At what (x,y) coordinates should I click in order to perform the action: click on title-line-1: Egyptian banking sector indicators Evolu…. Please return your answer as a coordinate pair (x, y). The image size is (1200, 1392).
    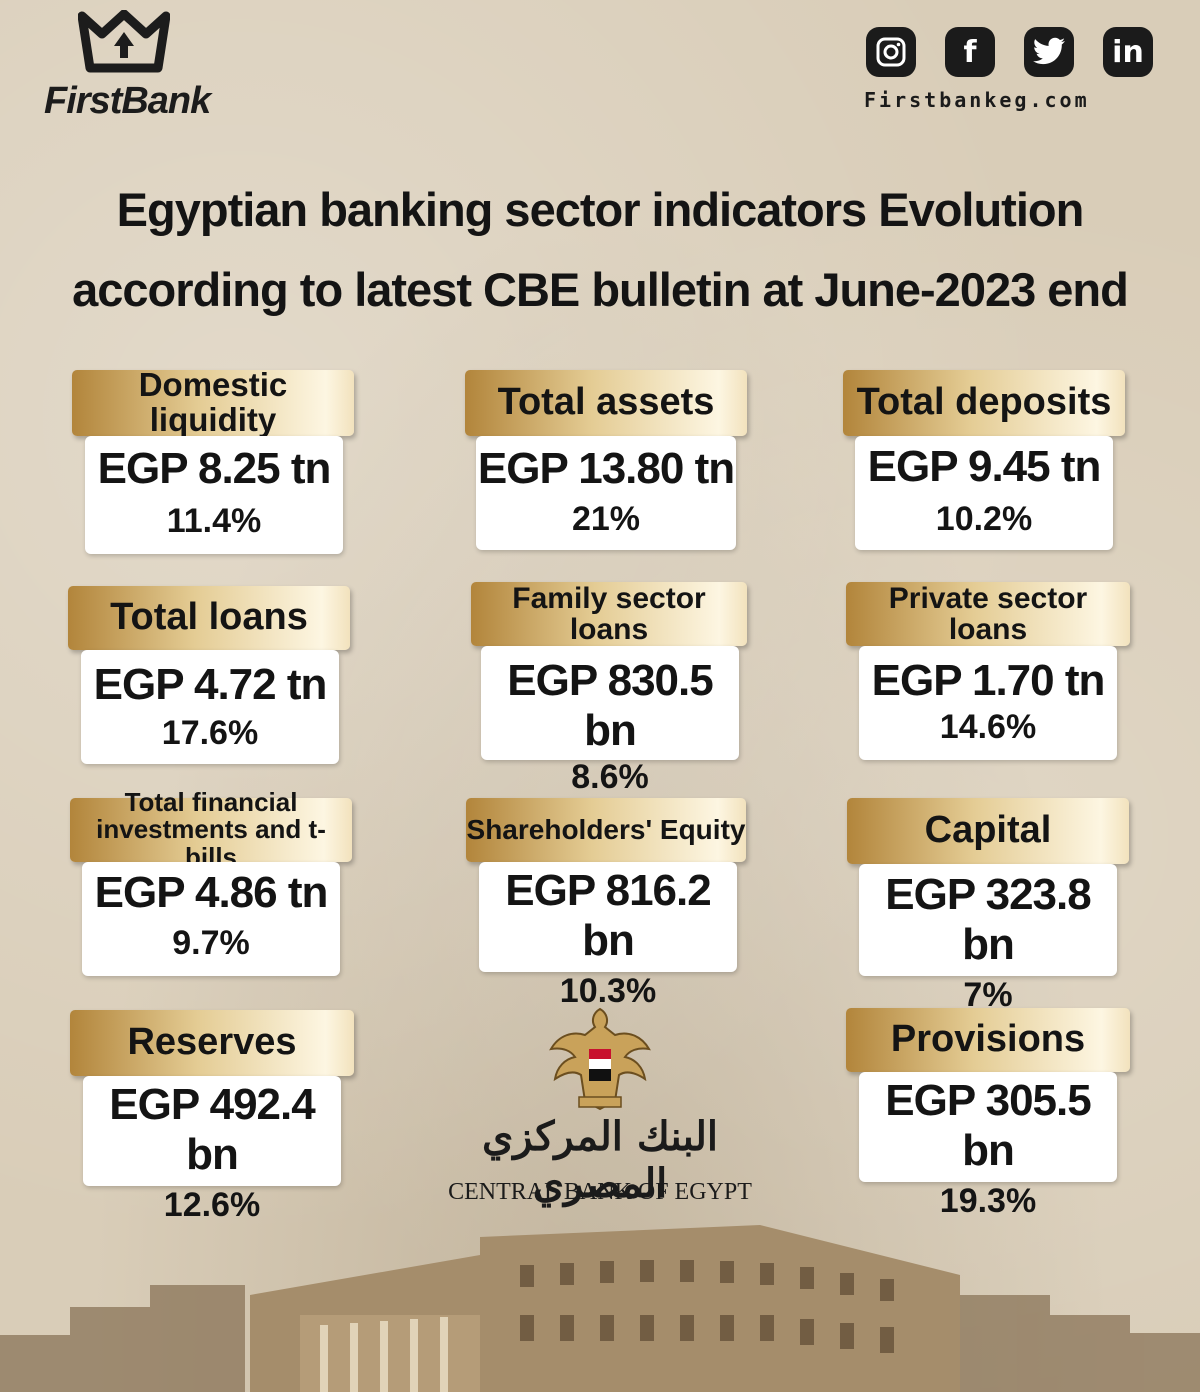
    Looking at the image, I should click on (600, 209).